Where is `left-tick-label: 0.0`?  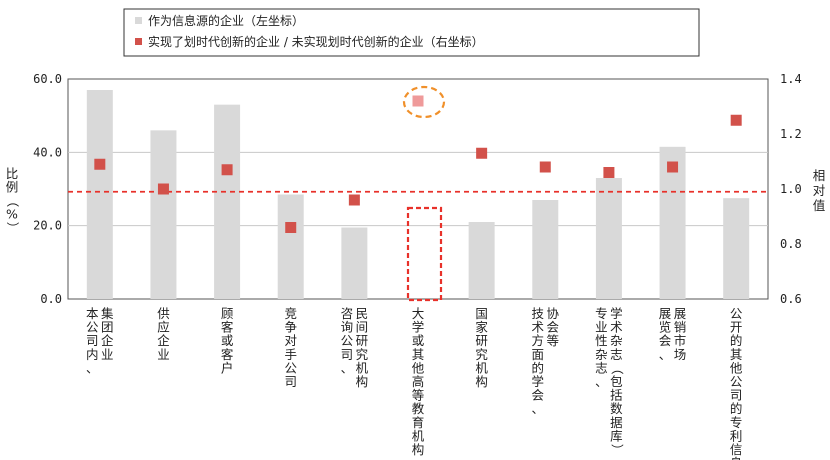
left-tick-label: 0.0 is located at coordinates (51, 299).